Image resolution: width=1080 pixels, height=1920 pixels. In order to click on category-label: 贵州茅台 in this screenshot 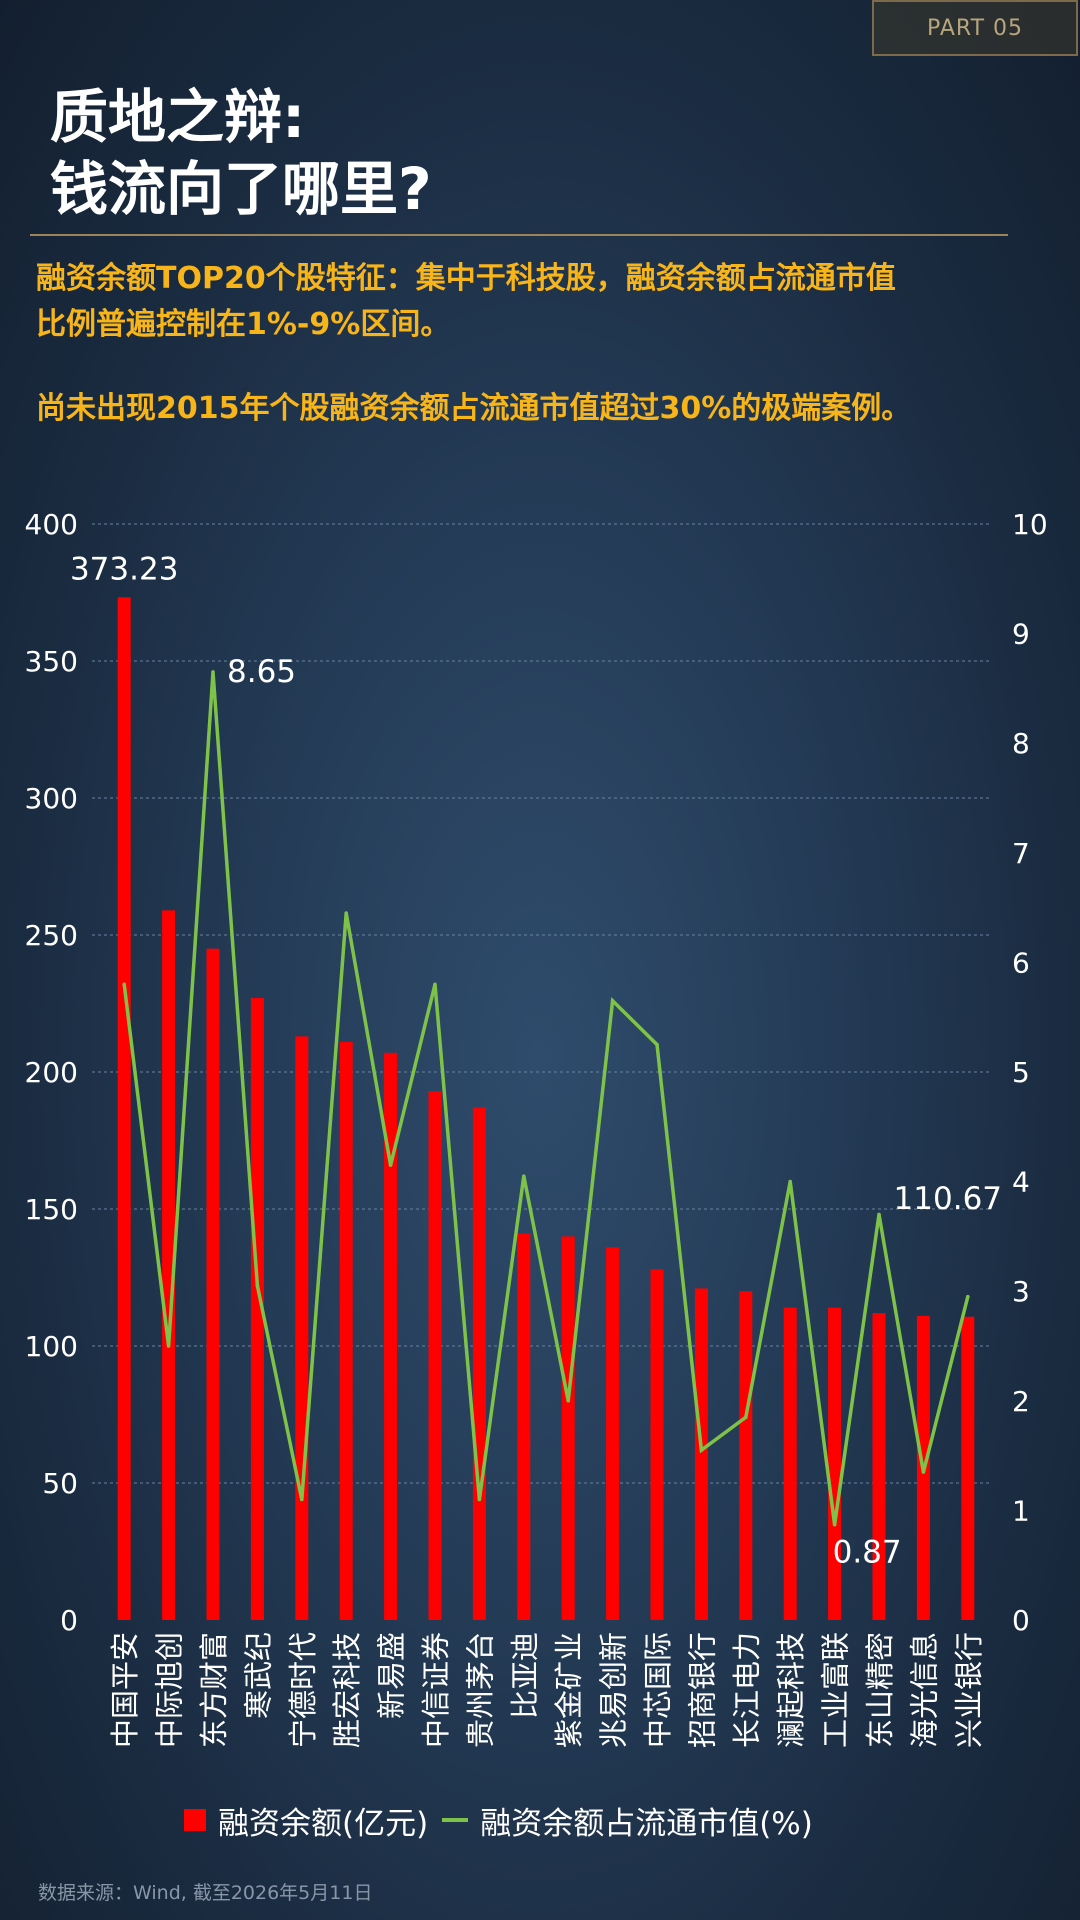, I will do `click(480, 1690)`.